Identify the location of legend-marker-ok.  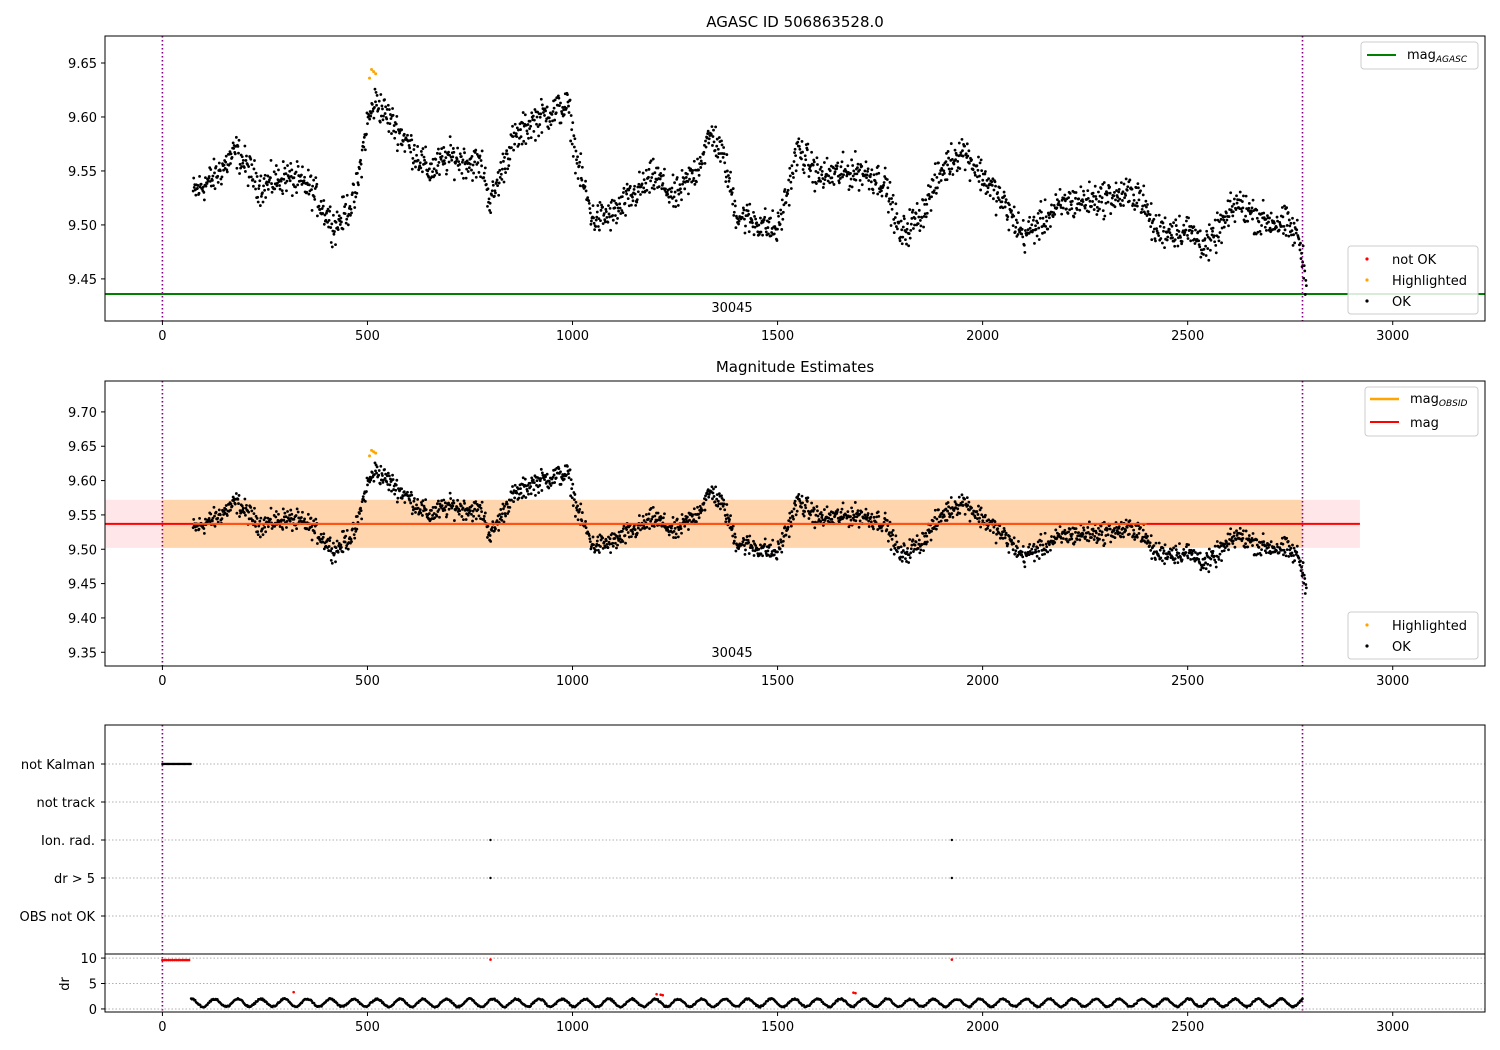
(1367, 301).